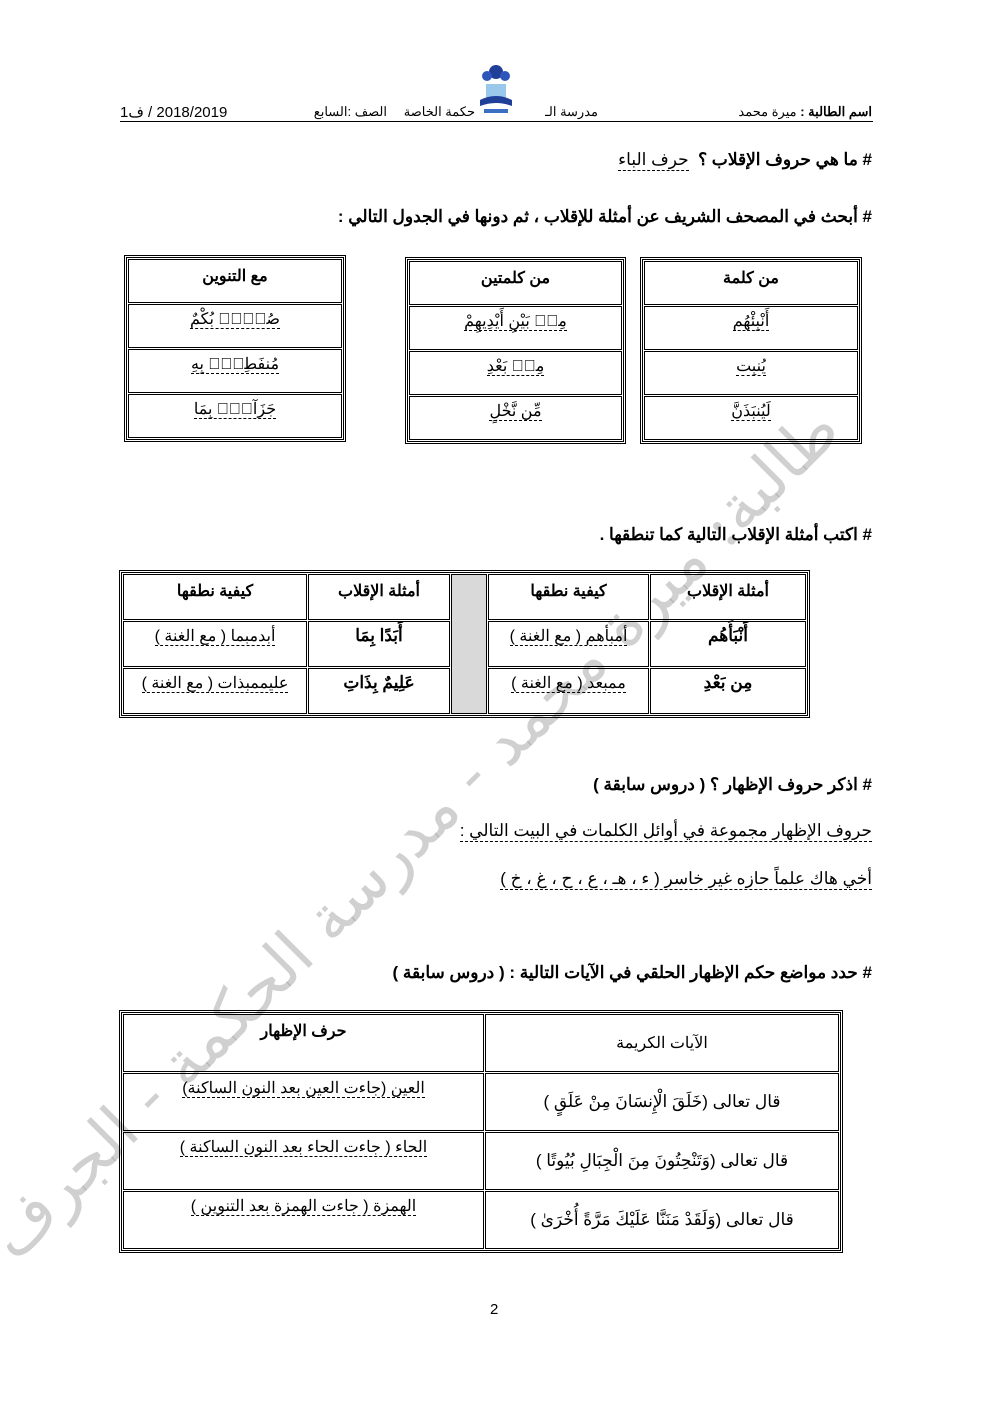  I want to click on table-cell: أَنْبِئْهُم, so click(751, 322).